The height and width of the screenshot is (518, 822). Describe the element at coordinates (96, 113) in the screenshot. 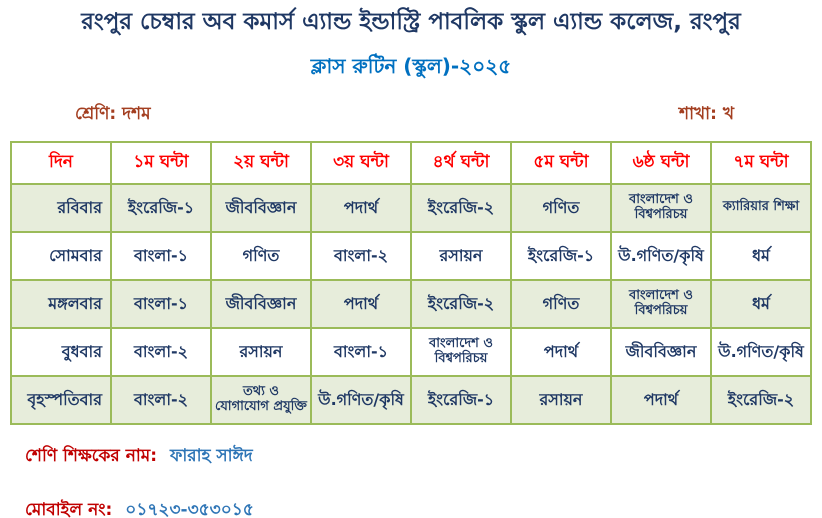

I see `class-label: শ্রেণি:` at that location.